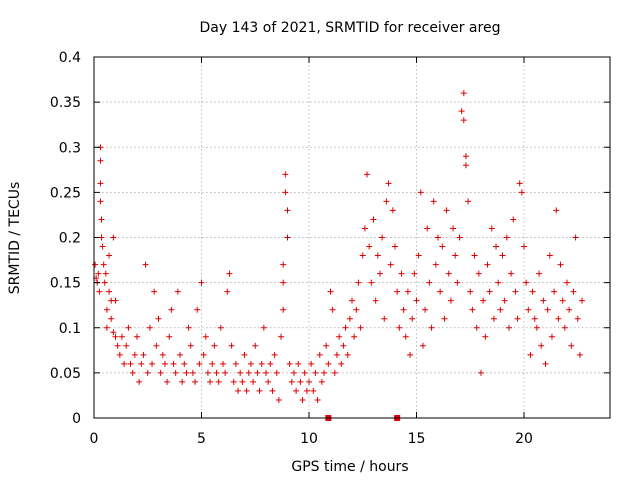 The height and width of the screenshot is (480, 640). What do you see at coordinates (76, 419) in the screenshot?
I see `y-tick-label: 0` at bounding box center [76, 419].